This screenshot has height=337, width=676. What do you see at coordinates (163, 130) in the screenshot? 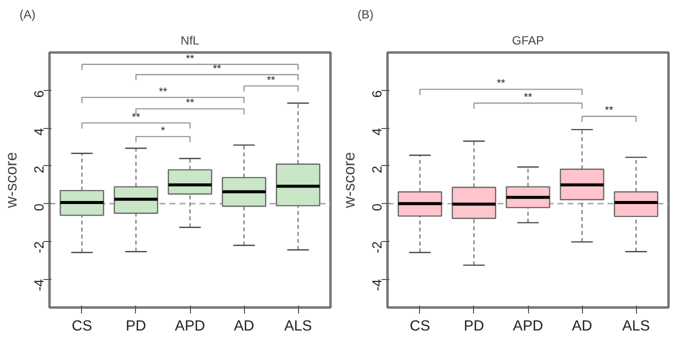
I see `annotation: *` at bounding box center [163, 130].